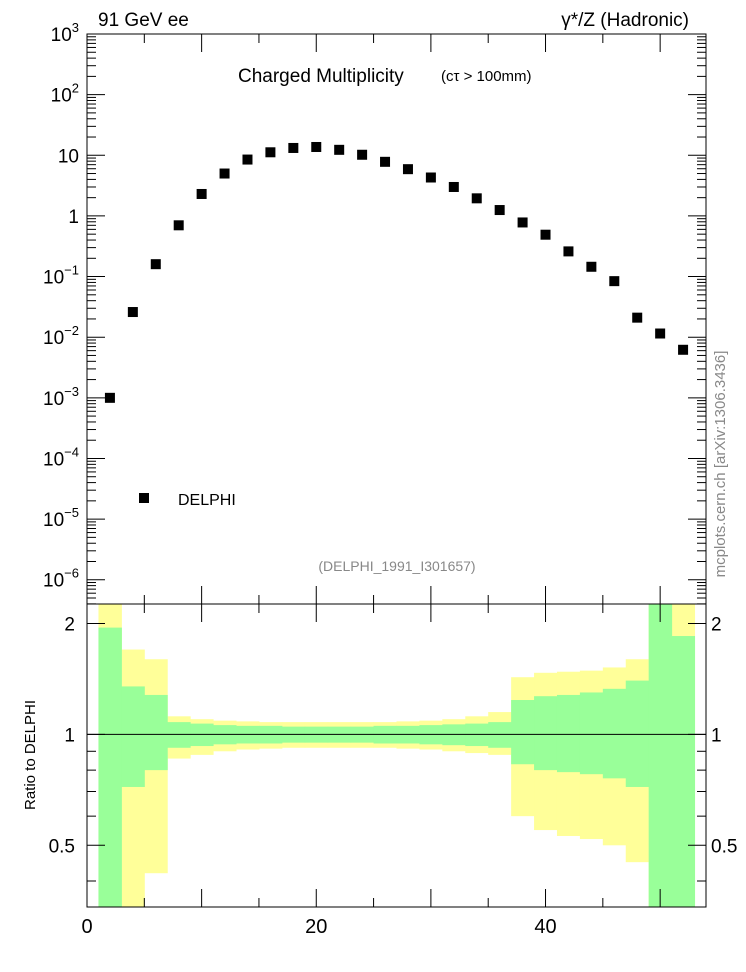 The width and height of the screenshot is (746, 972). Describe the element at coordinates (61, 276) in the screenshot. I see `y-tick-label: 10⁻¹` at that location.